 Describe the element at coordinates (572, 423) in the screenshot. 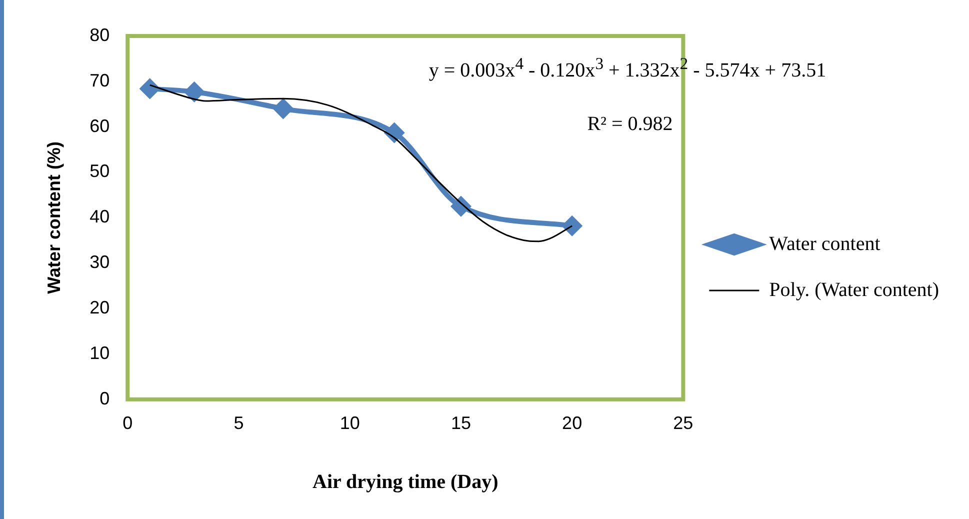

I see `x-tick-label: 20` at that location.